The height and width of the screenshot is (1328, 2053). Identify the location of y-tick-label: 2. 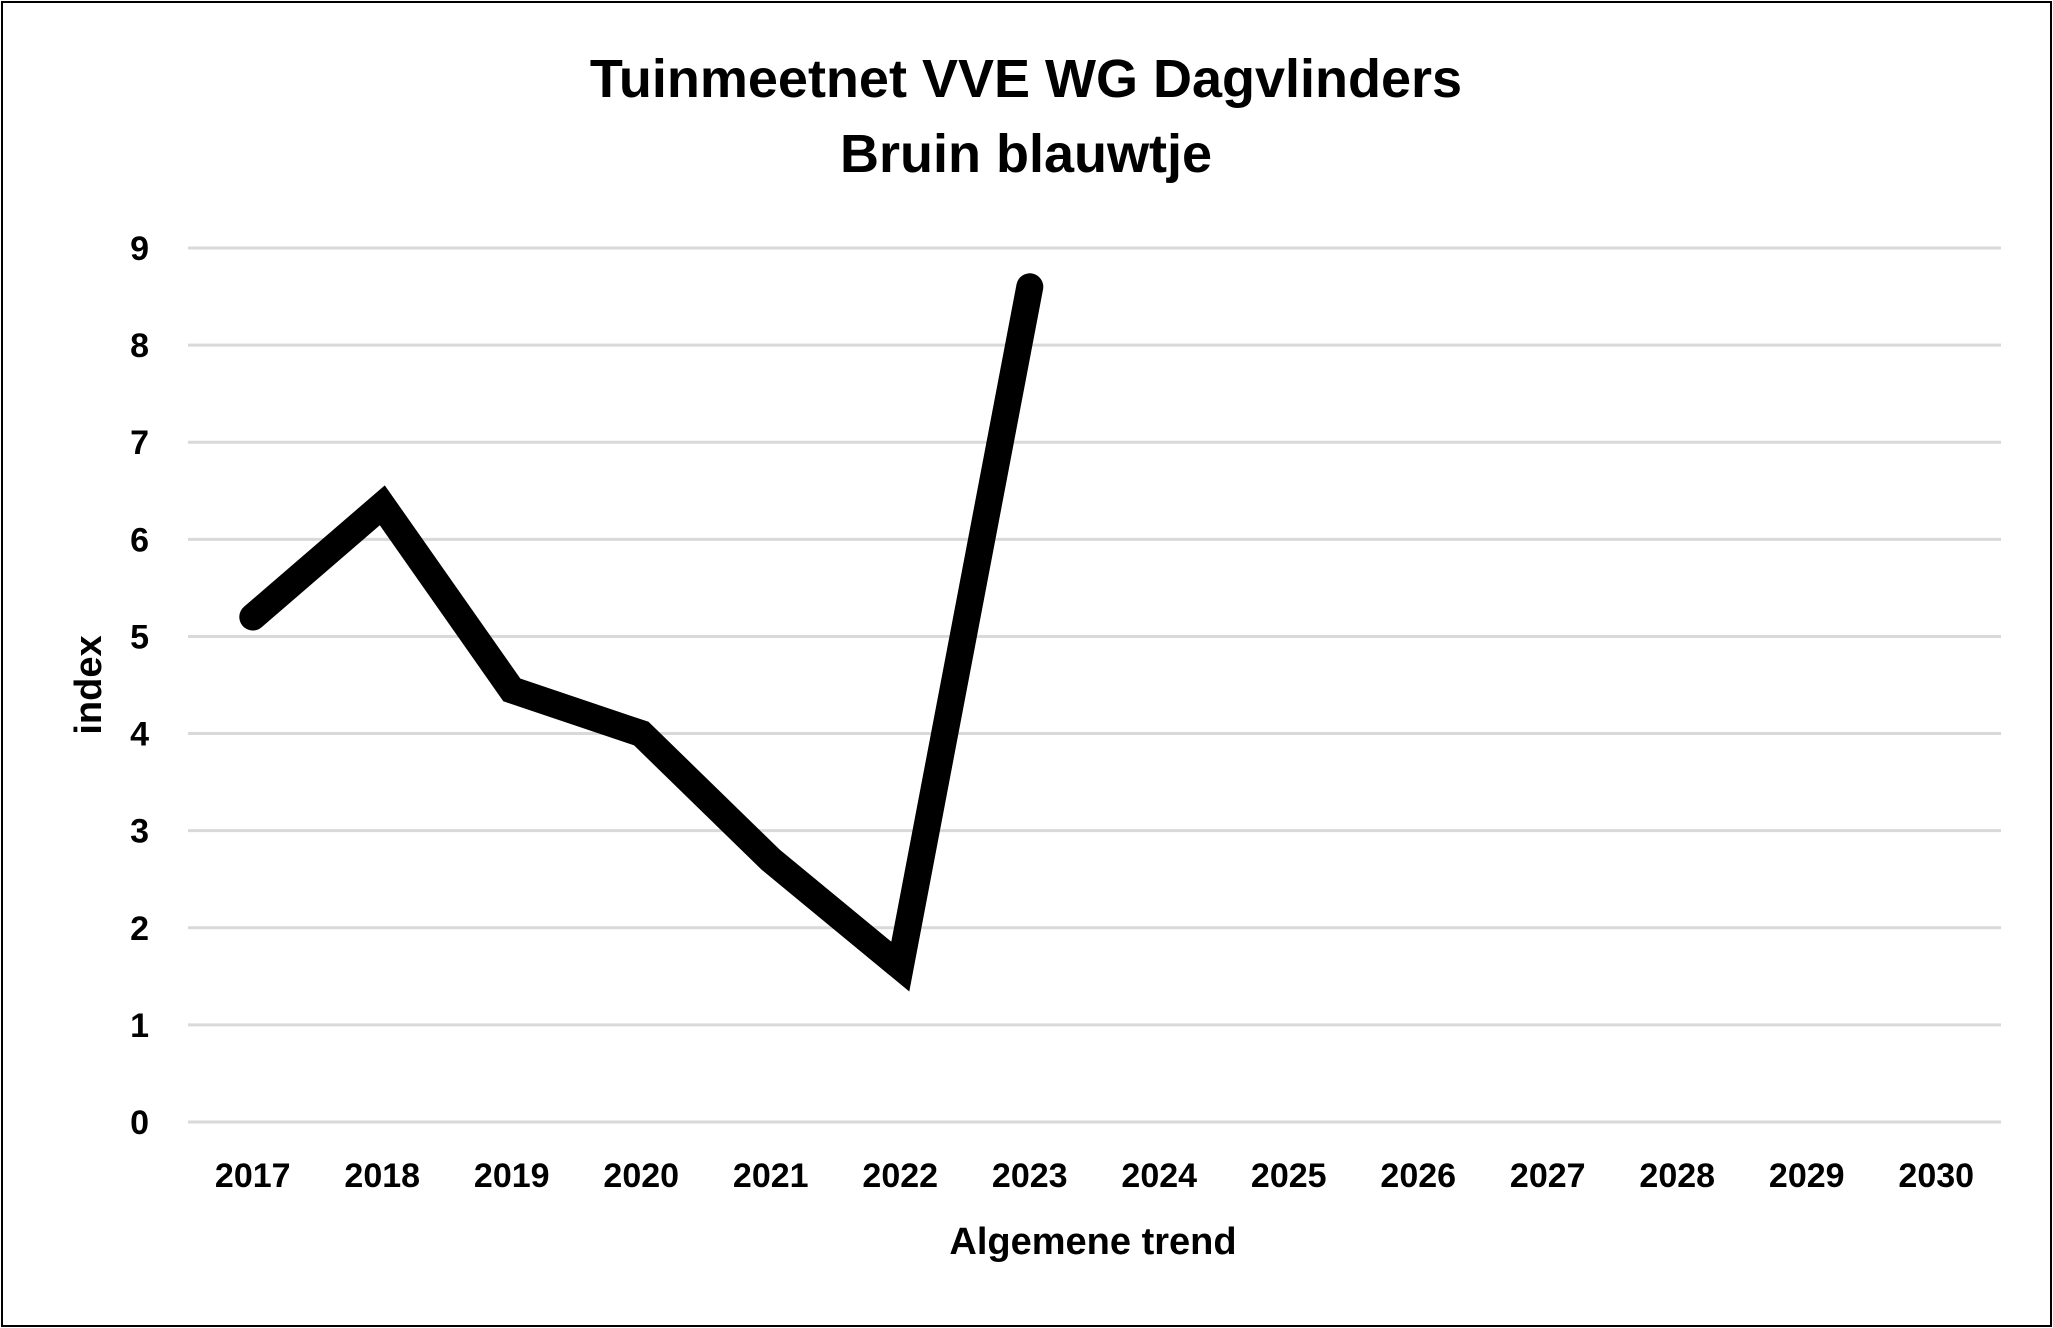
(139, 929).